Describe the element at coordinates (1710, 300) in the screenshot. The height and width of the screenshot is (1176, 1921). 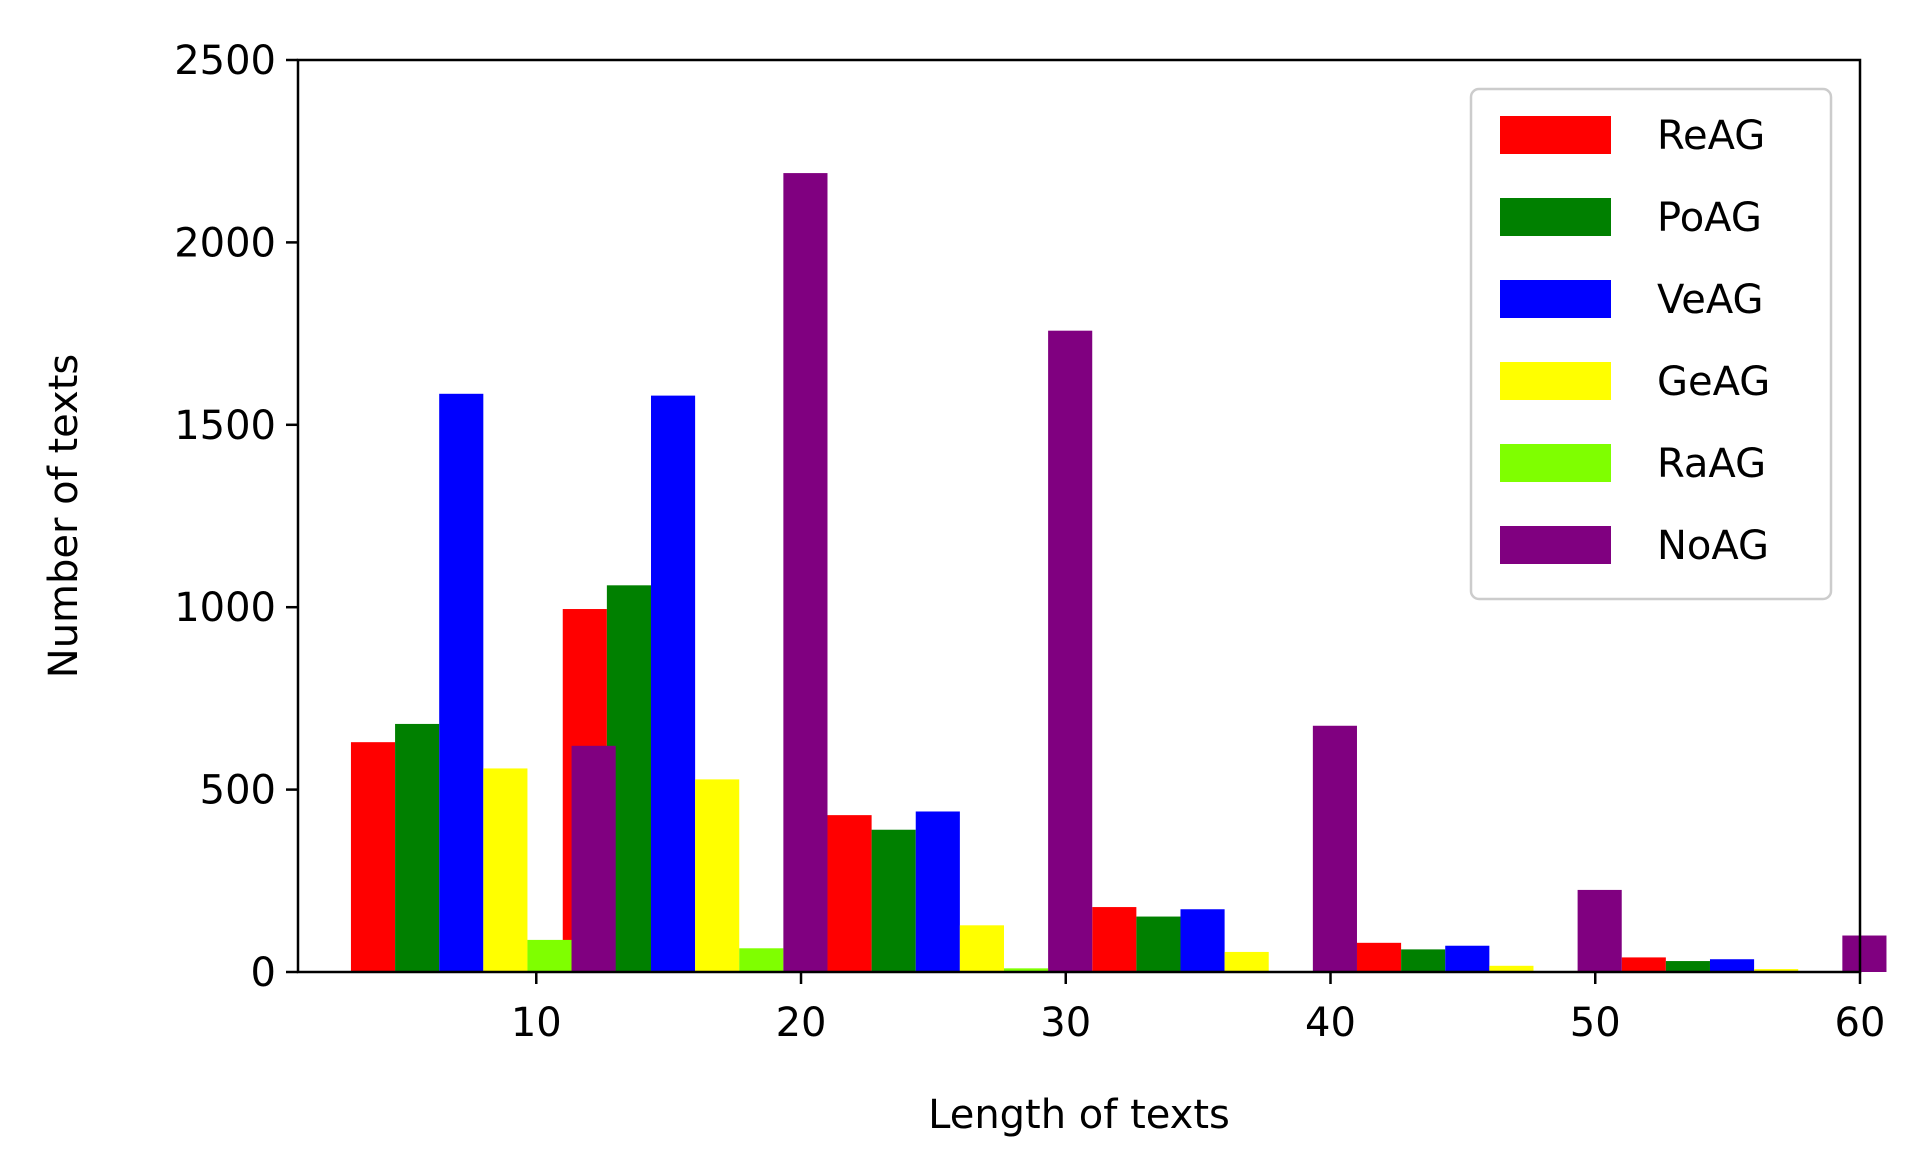
I see `legend-label-veag: VeAG` at that location.